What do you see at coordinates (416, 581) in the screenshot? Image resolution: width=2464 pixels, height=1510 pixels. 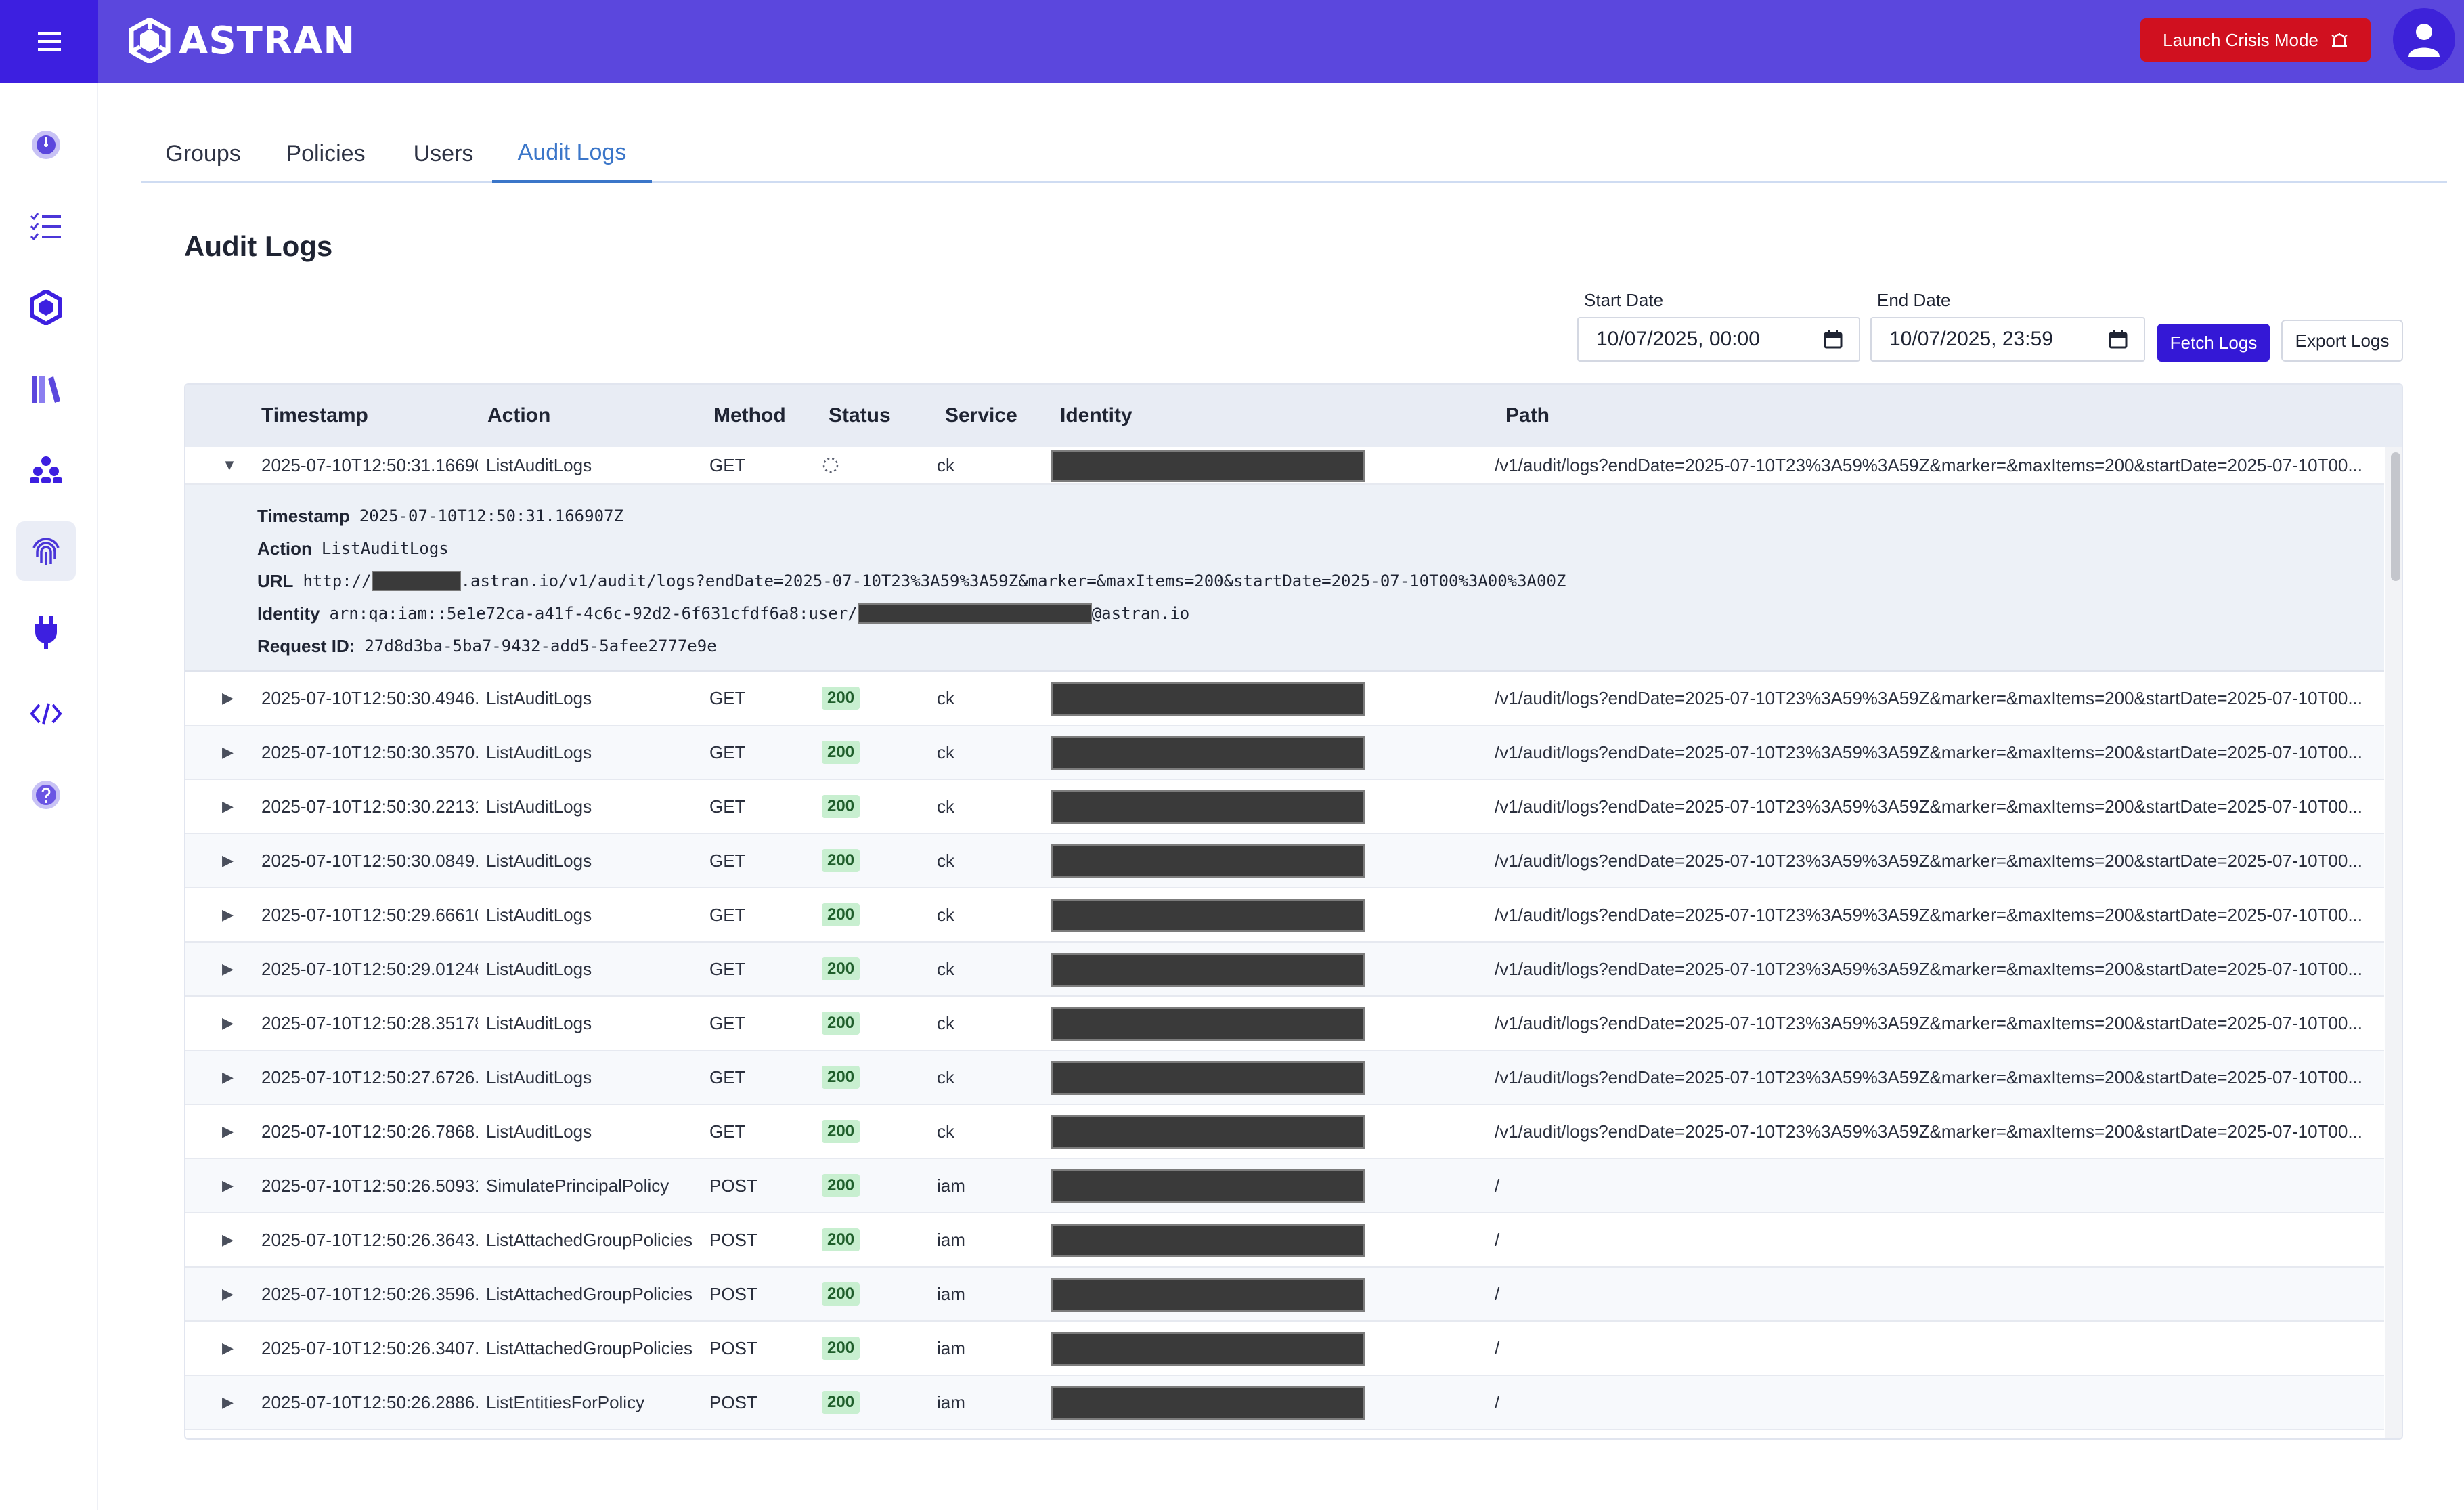 I see `url-host-redacted` at bounding box center [416, 581].